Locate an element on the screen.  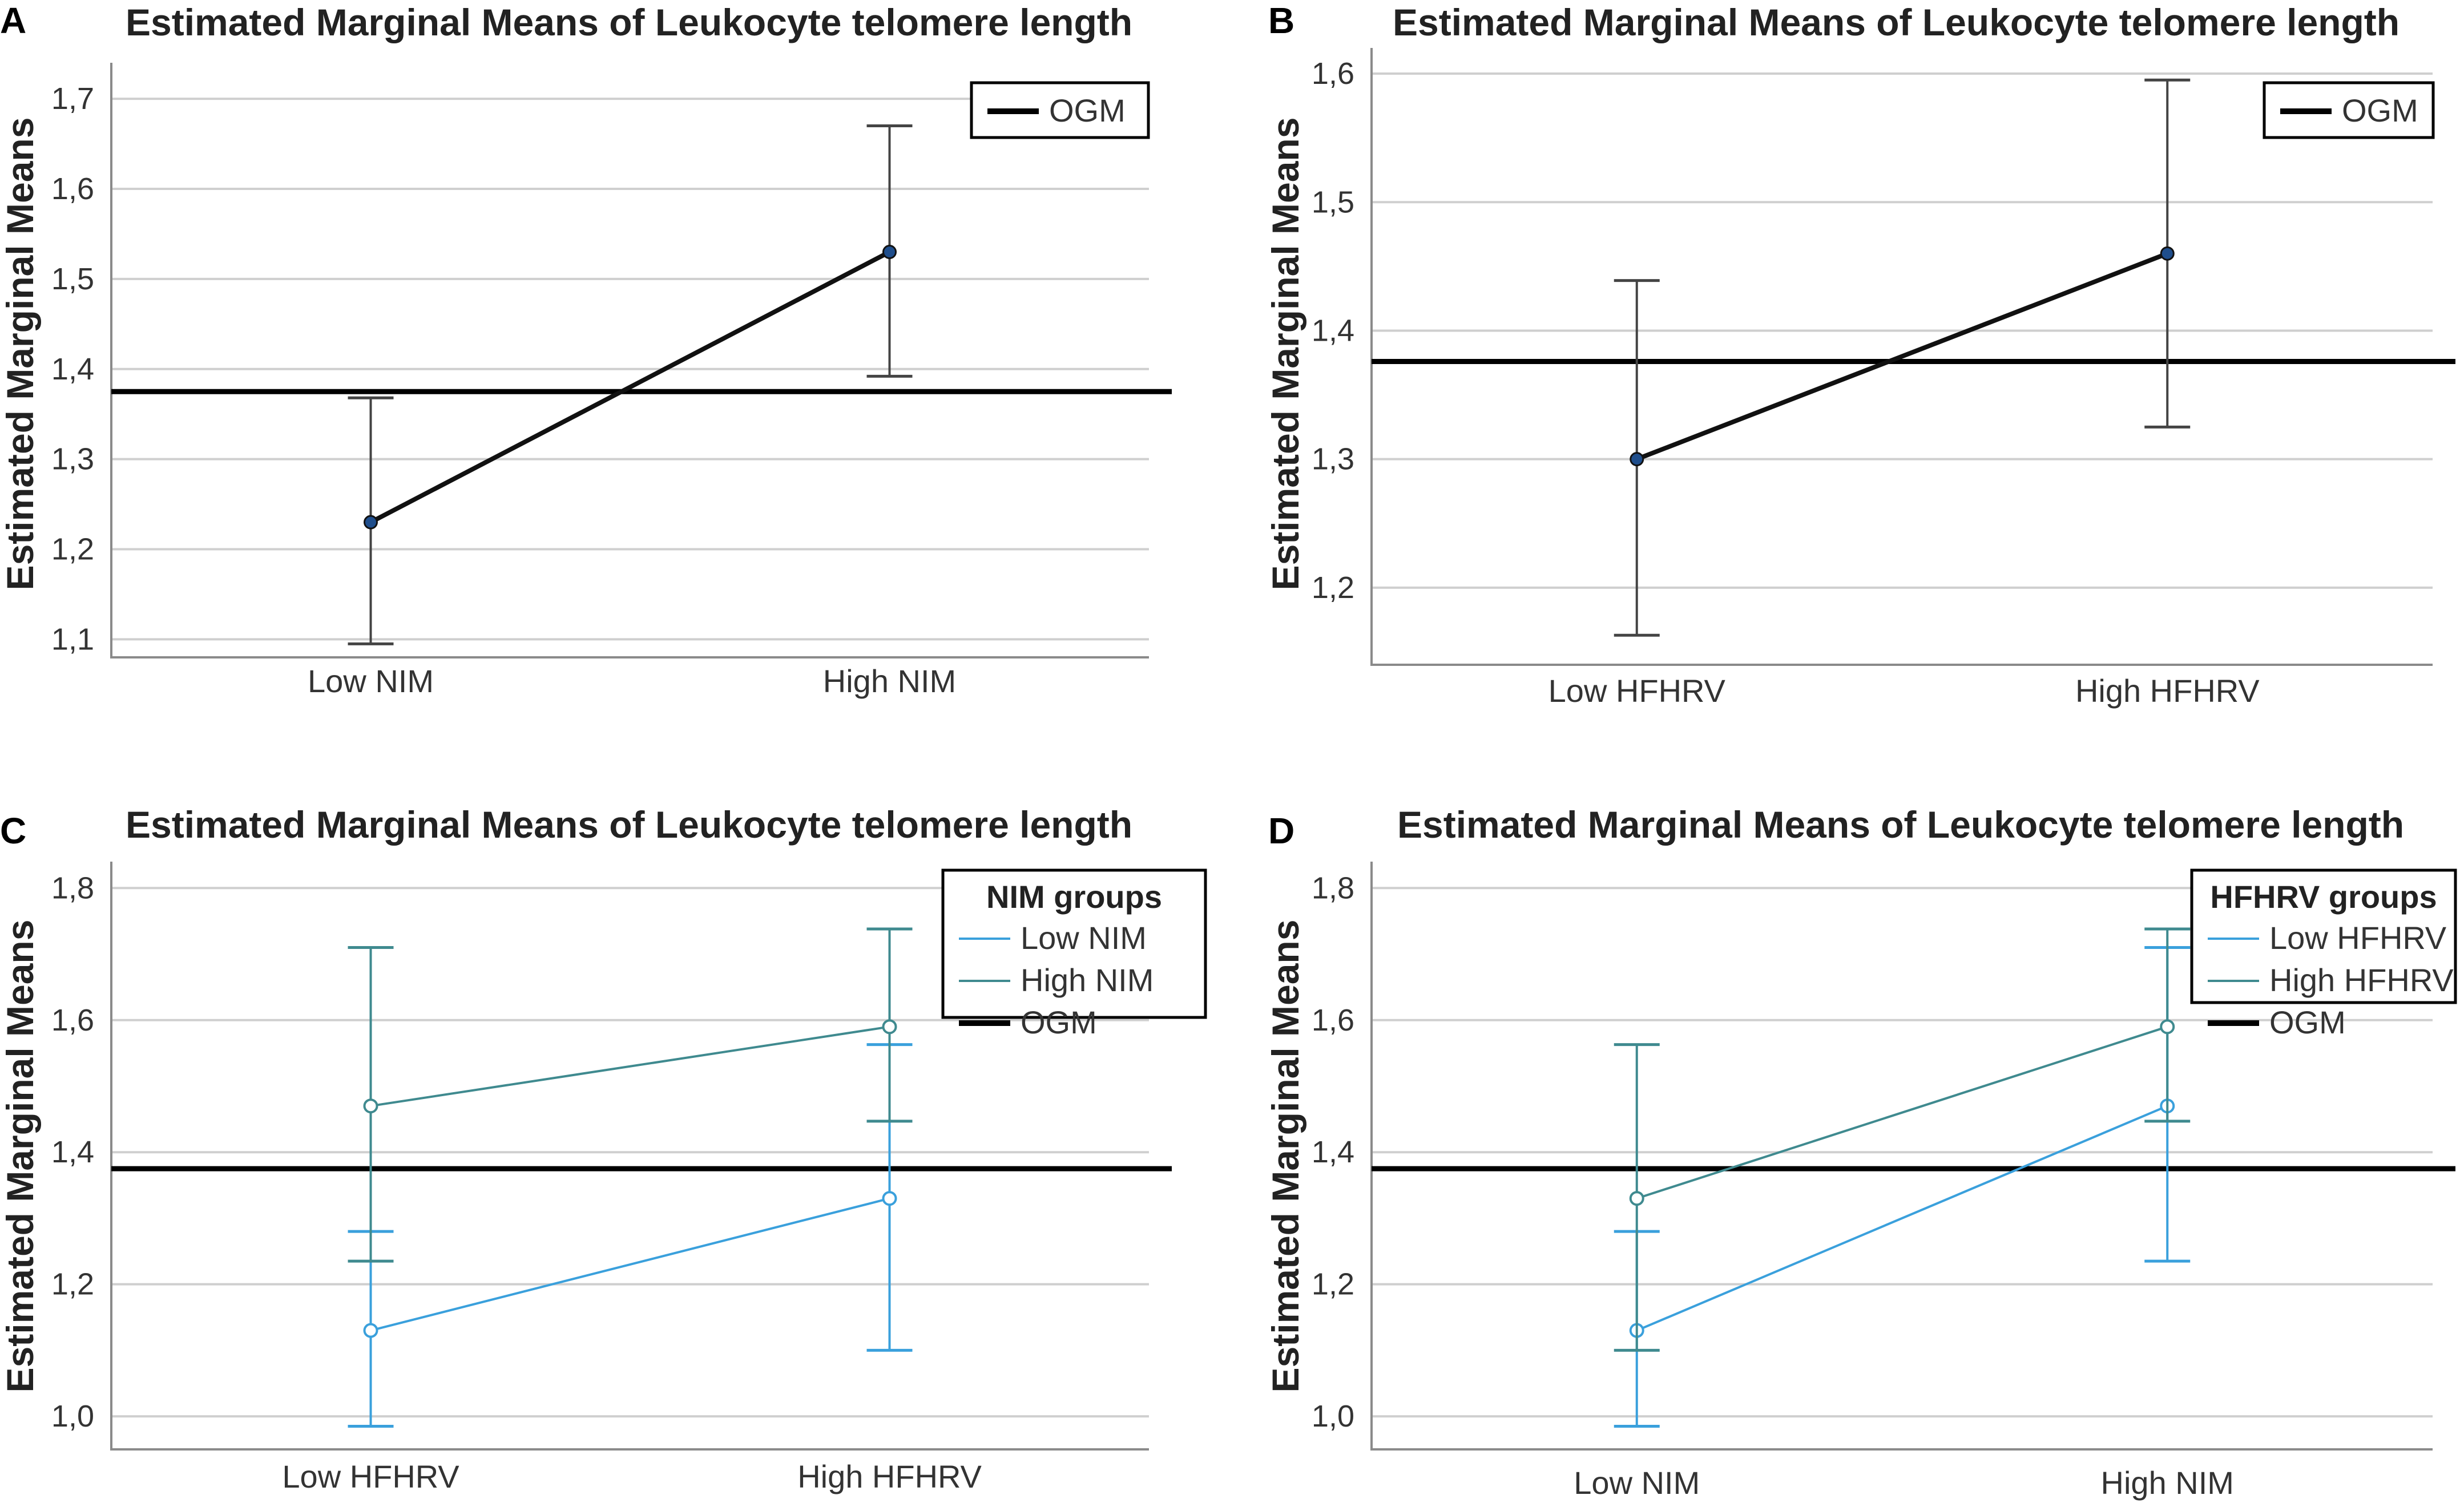
legend-title: NIM groups is located at coordinates (1074, 897).